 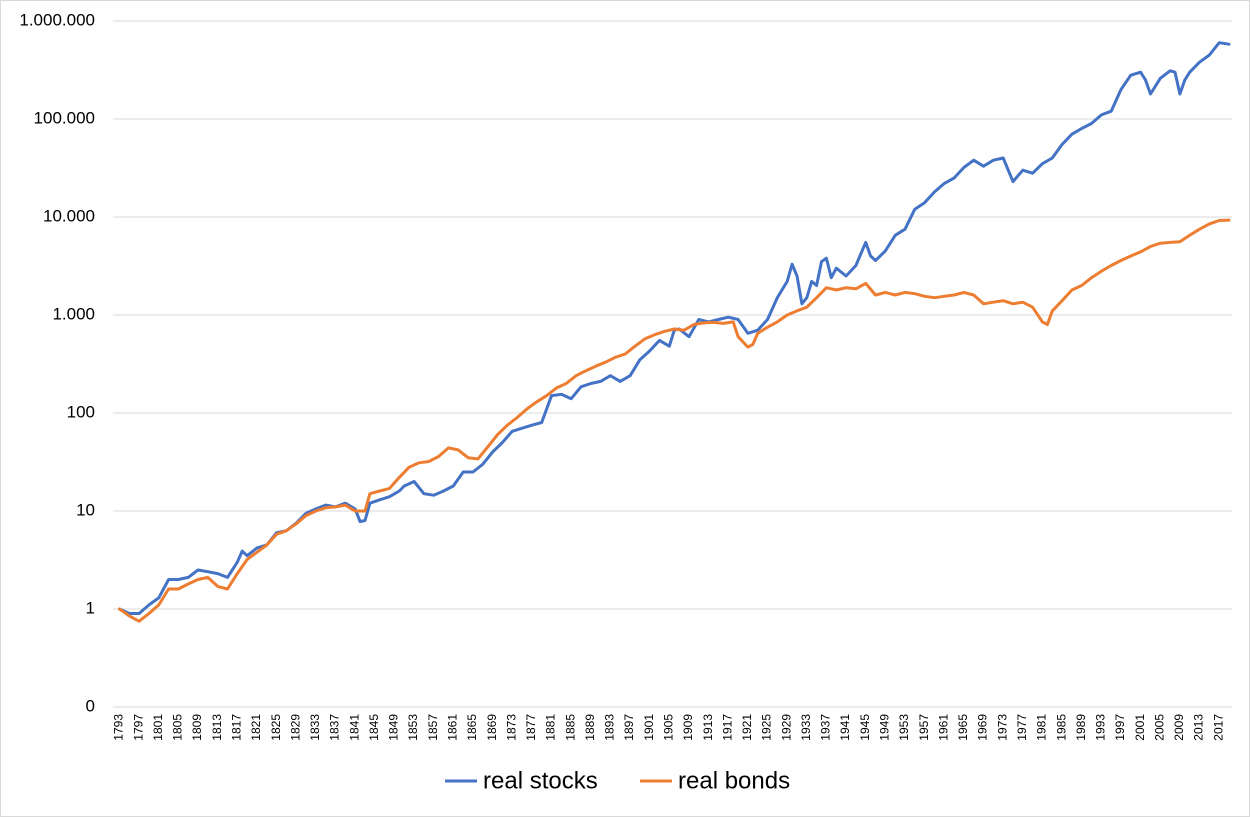 I want to click on x-tick-label: 1821, so click(x=256, y=727).